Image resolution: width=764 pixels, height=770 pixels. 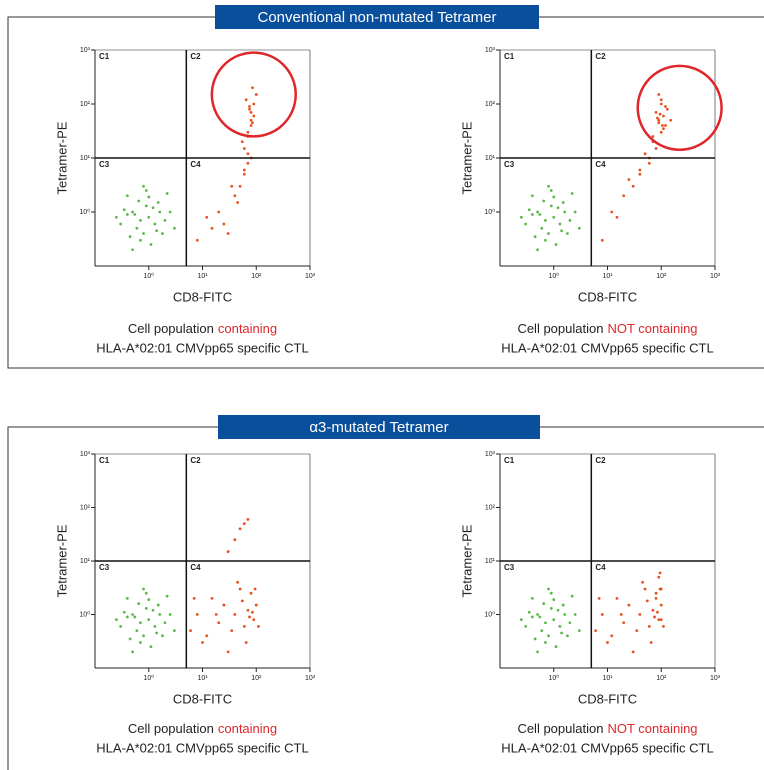 What do you see at coordinates (607, 347) in the screenshot?
I see `caption-line: HLA-A*02:01 CMVpp65 specific CTL` at bounding box center [607, 347].